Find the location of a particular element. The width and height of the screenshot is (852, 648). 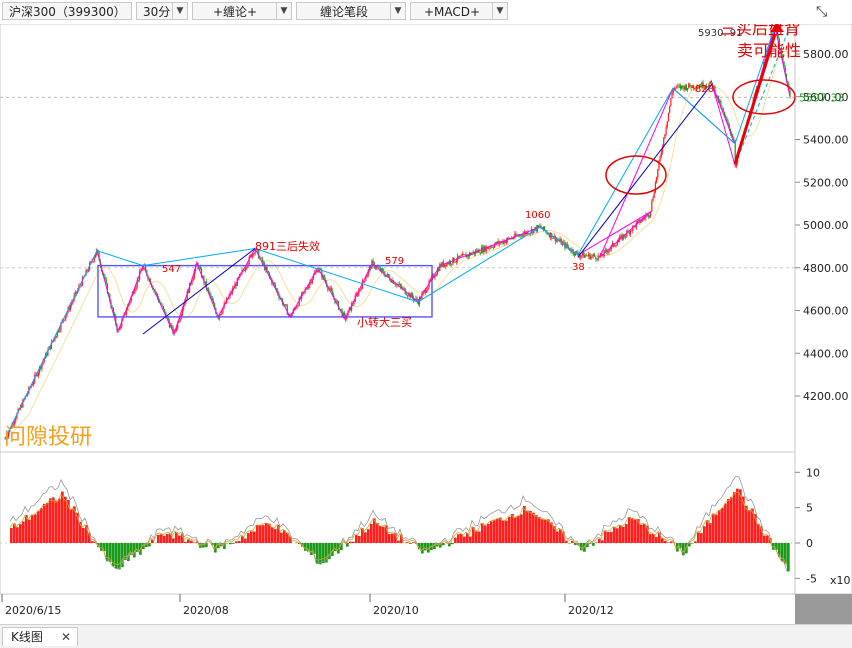

indicator-chanlun-select: +缠论+ ▼ is located at coordinates (242, 11).